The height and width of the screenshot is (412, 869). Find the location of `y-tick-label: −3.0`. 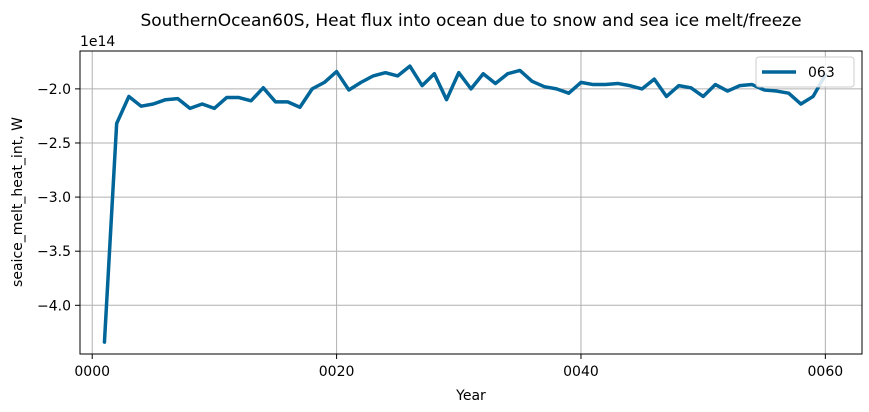

y-tick-label: −3.0 is located at coordinates (54, 198).